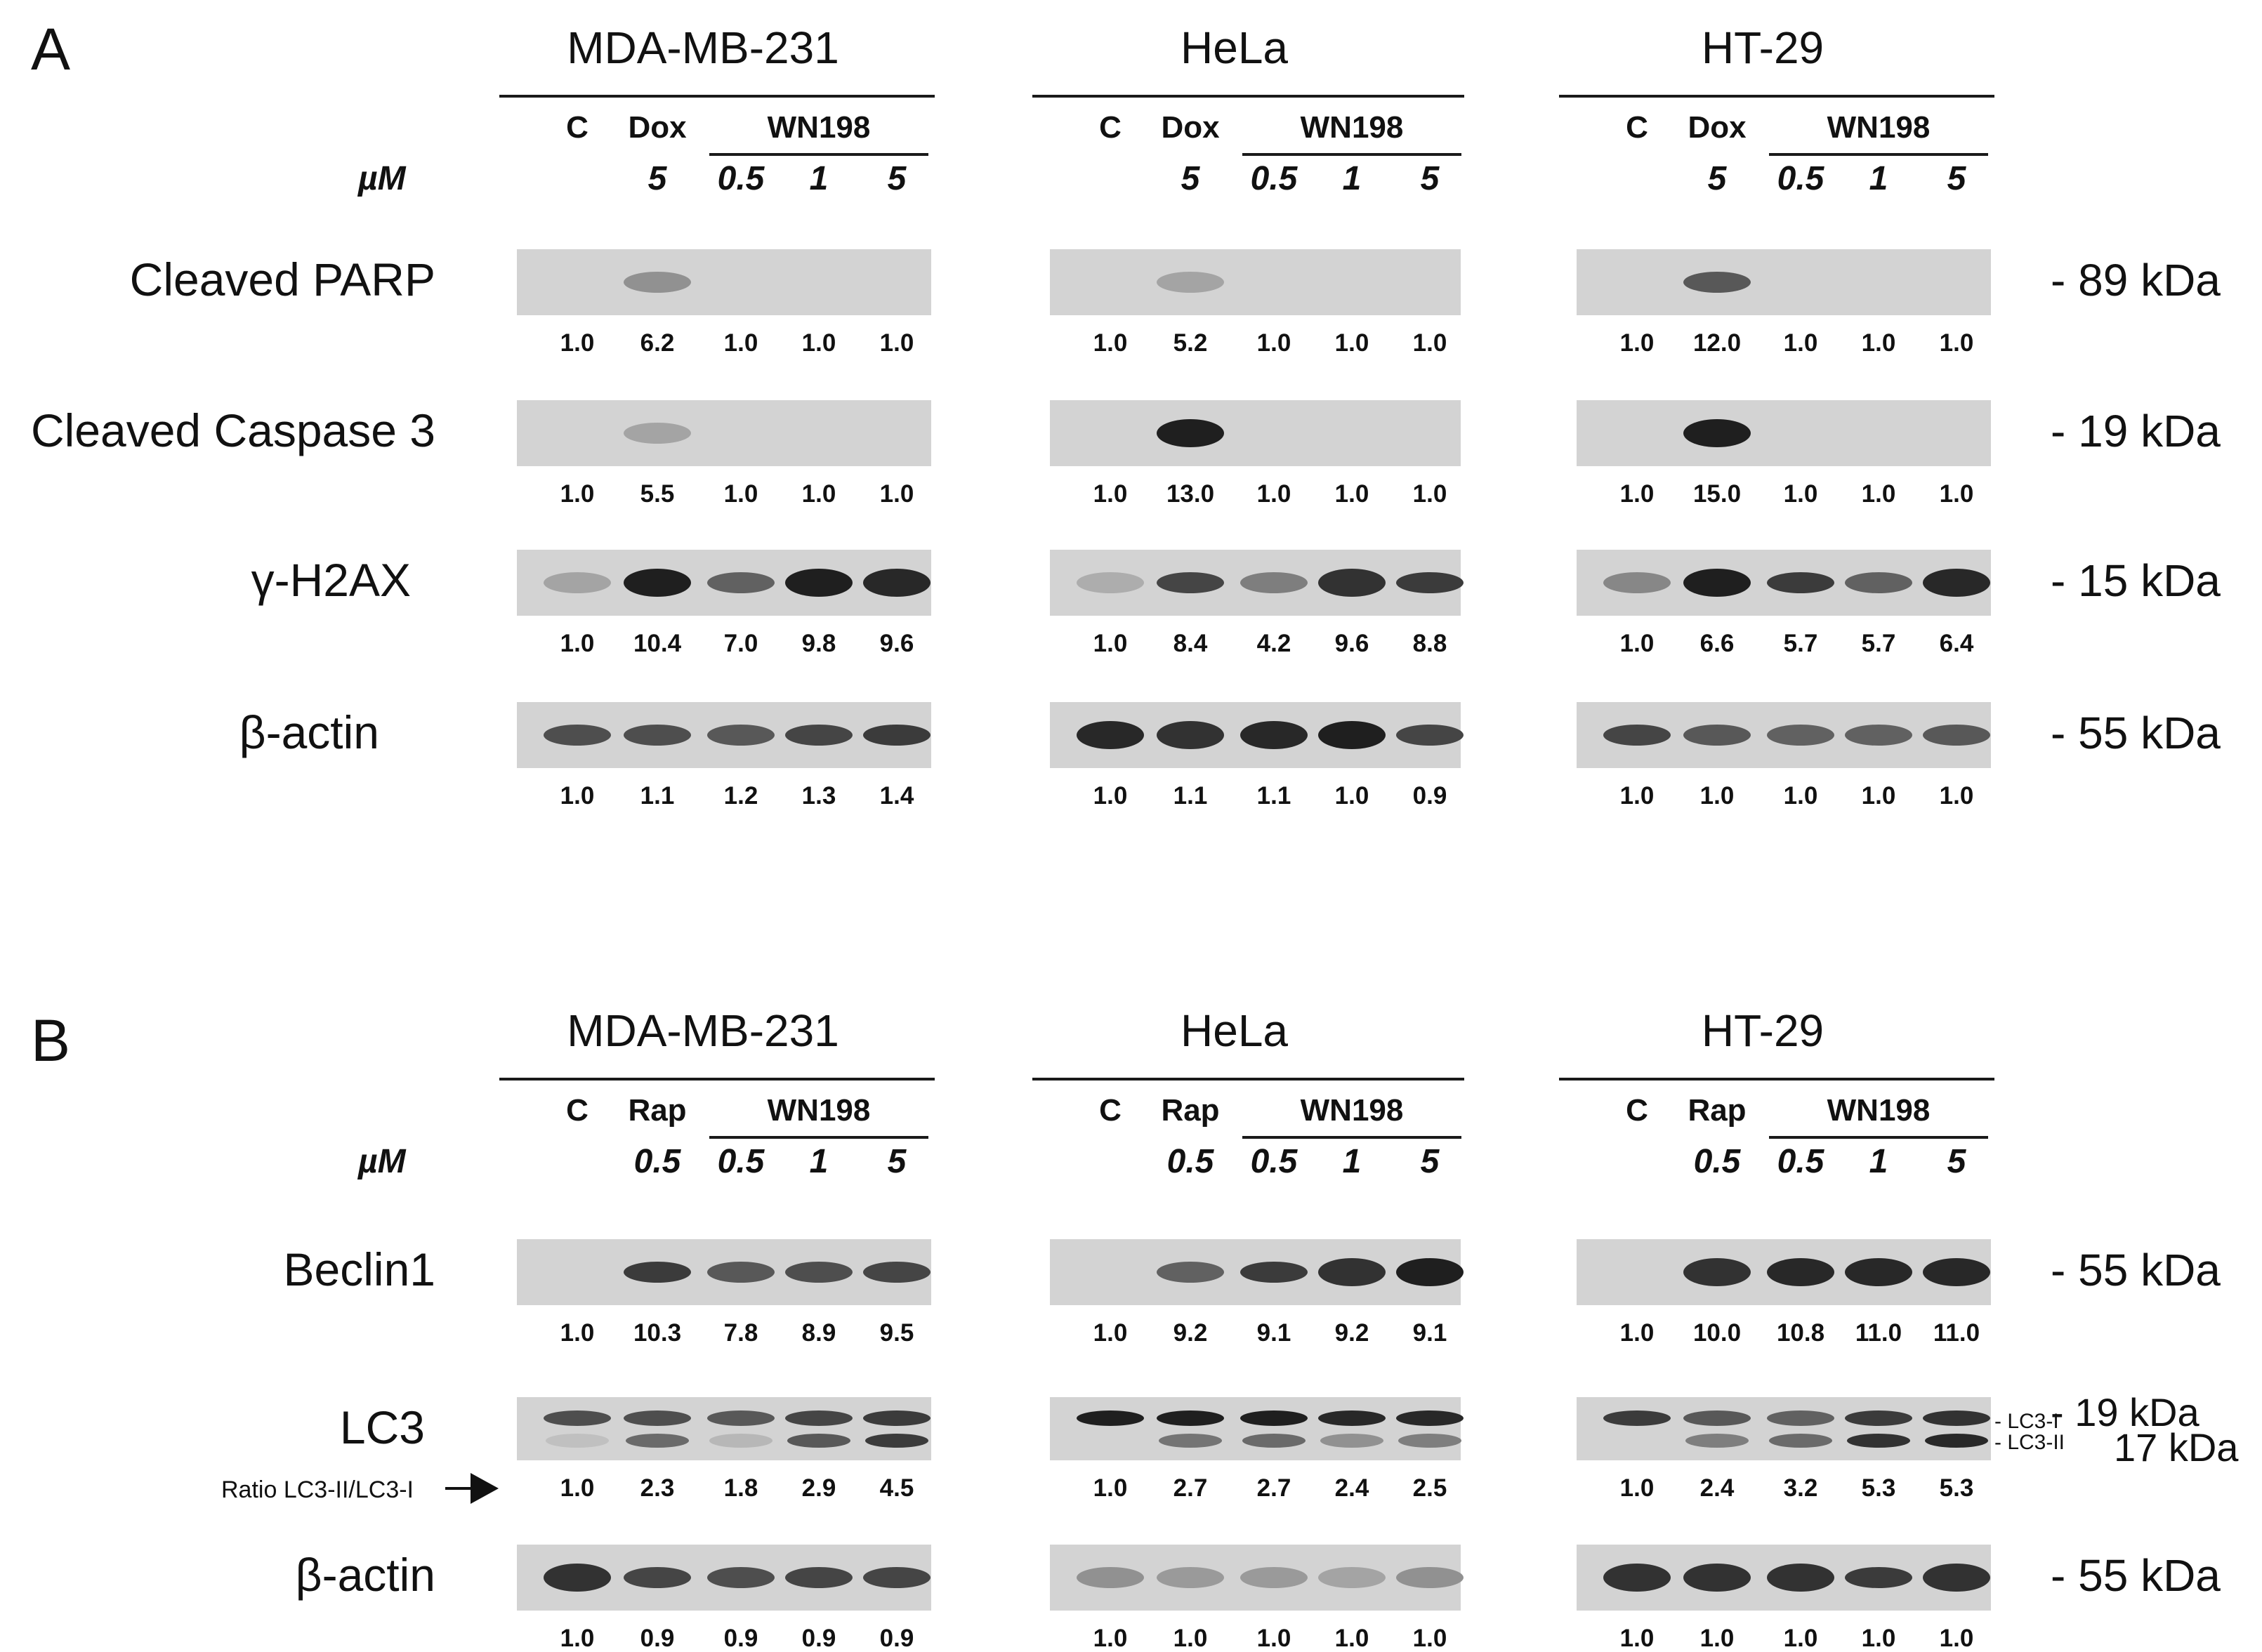 Image resolution: width=2262 pixels, height=1652 pixels. I want to click on quant-value: 12.0, so click(1717, 343).